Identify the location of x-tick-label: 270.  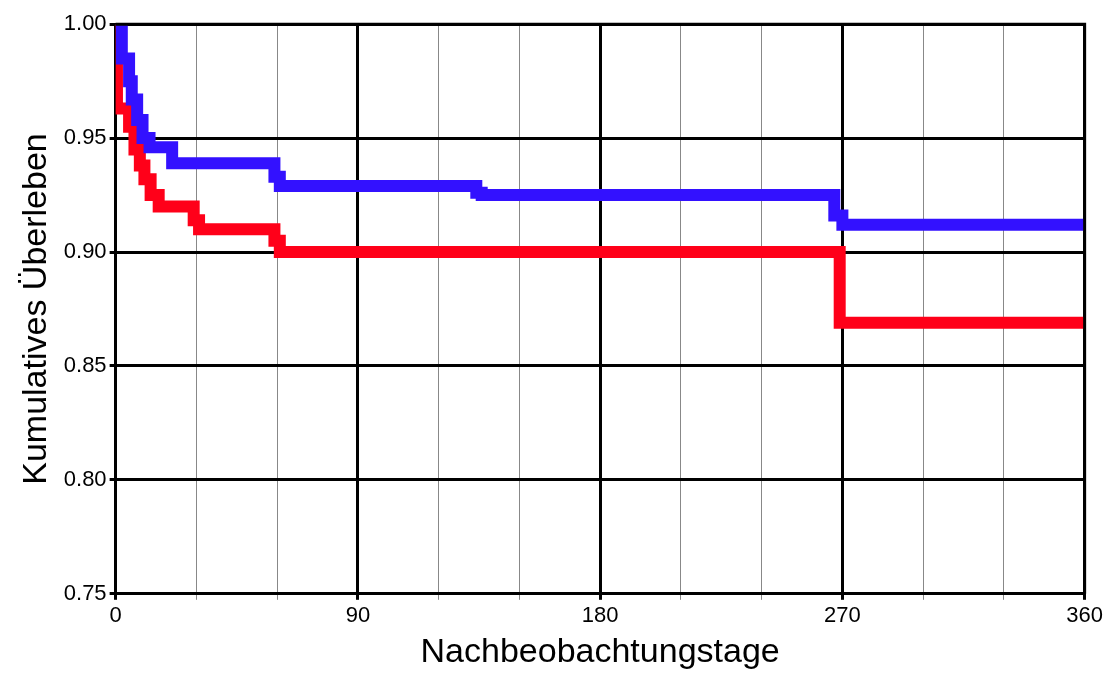
(842, 615).